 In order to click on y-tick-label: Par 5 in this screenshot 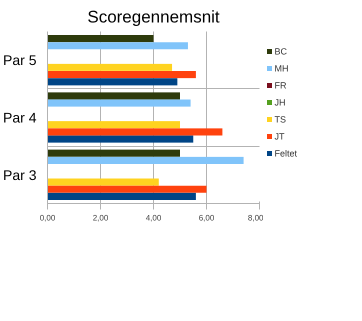, I will do `click(20, 60)`.